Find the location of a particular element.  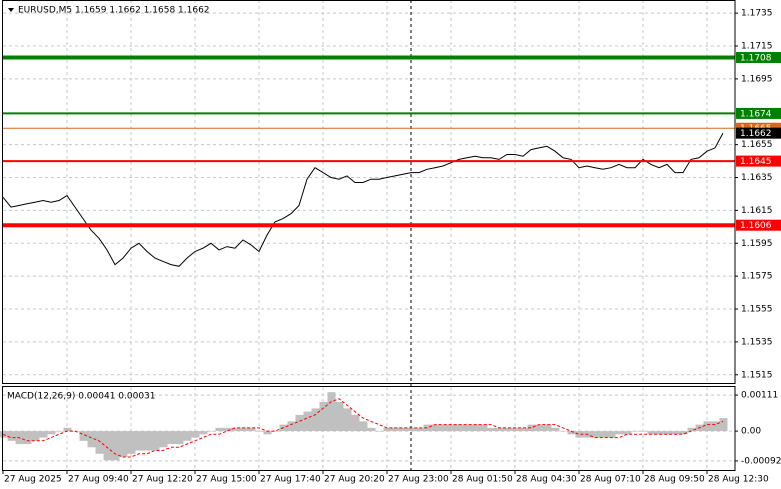

x-tick-label: 27 Aug 09:40 is located at coordinates (98, 480).